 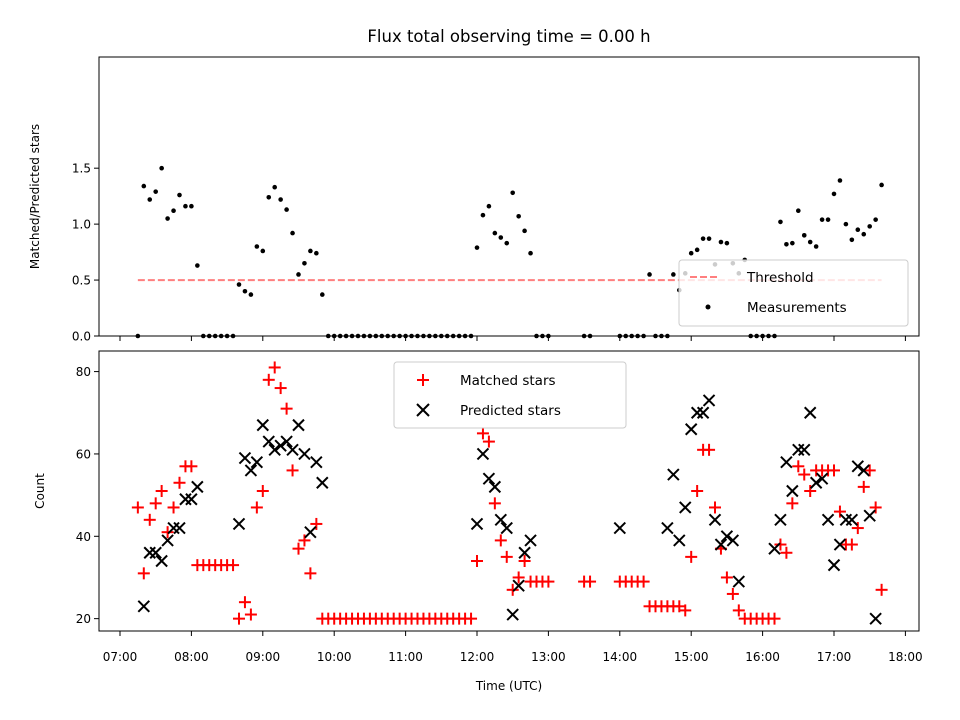 What do you see at coordinates (905, 657) in the screenshot?
I see `count-x-tick-label: 18:00` at bounding box center [905, 657].